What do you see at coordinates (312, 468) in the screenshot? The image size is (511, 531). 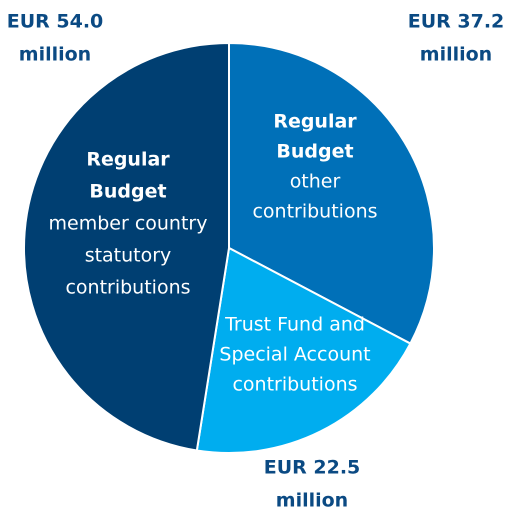 I see `value-label: EUR 22.5` at bounding box center [312, 468].